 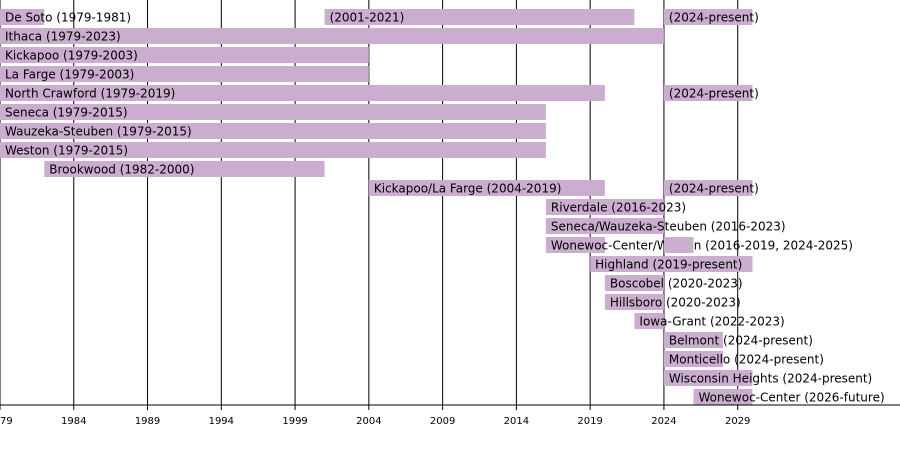 What do you see at coordinates (367, 18) in the screenshot?
I see `bar-label: (2001-2021)` at bounding box center [367, 18].